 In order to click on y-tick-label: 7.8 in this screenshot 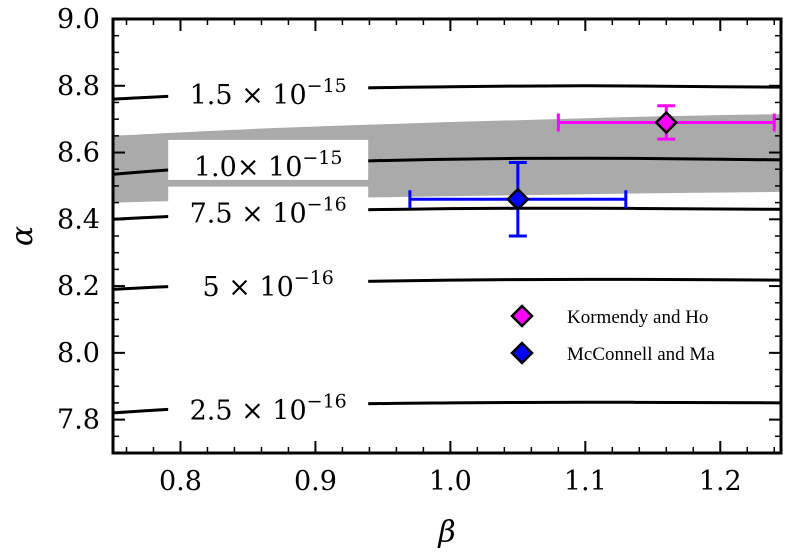, I will do `click(78, 420)`.